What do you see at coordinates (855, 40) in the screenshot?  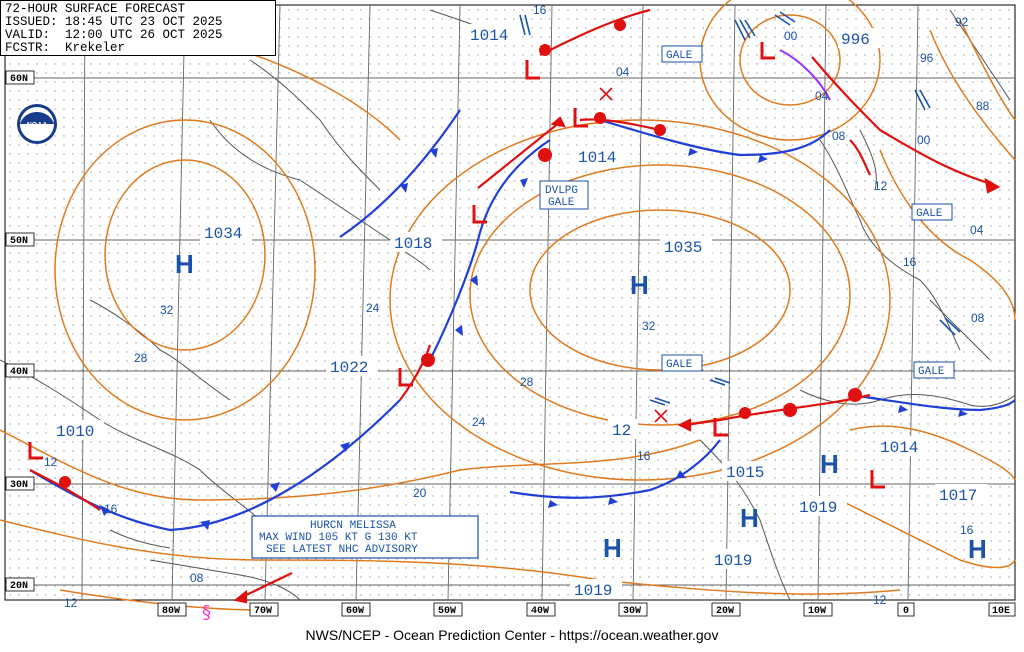 I see `low-pressure-value: 996` at bounding box center [855, 40].